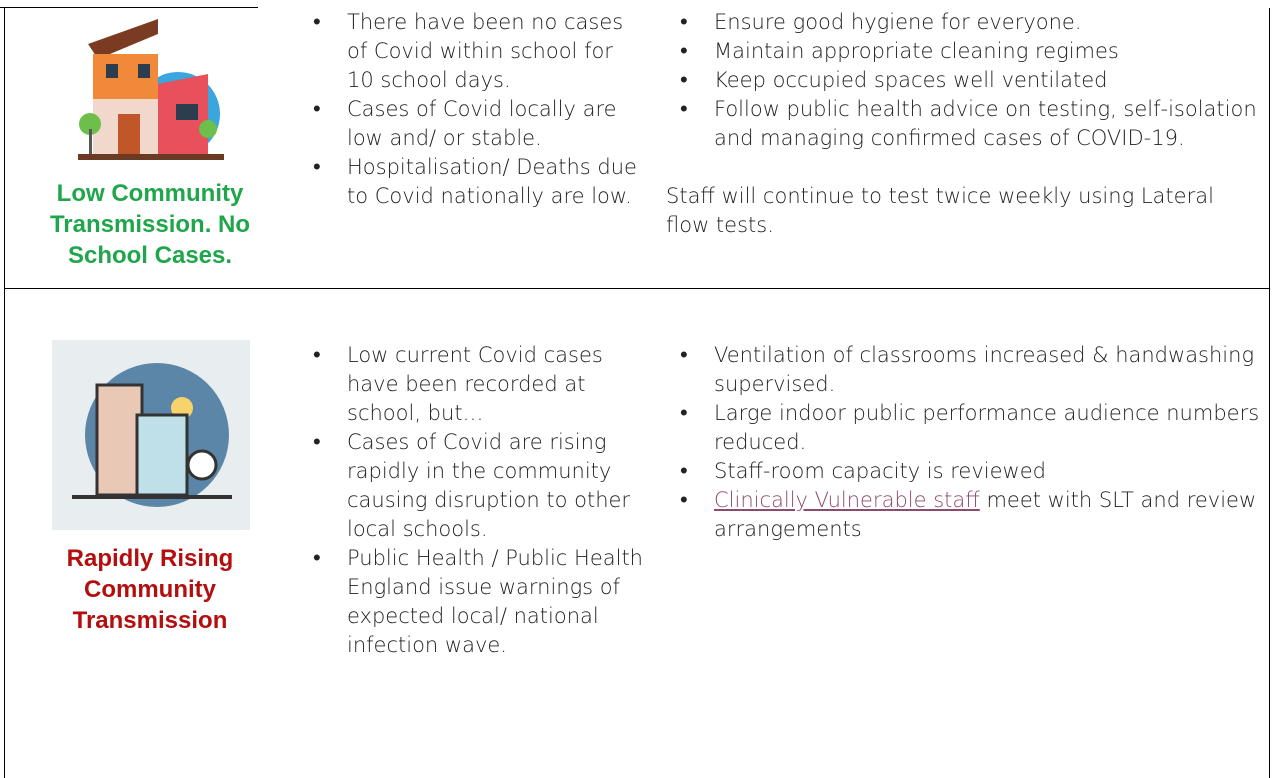  I want to click on action: Staff-room capacity is reviewed, so click(970, 471).